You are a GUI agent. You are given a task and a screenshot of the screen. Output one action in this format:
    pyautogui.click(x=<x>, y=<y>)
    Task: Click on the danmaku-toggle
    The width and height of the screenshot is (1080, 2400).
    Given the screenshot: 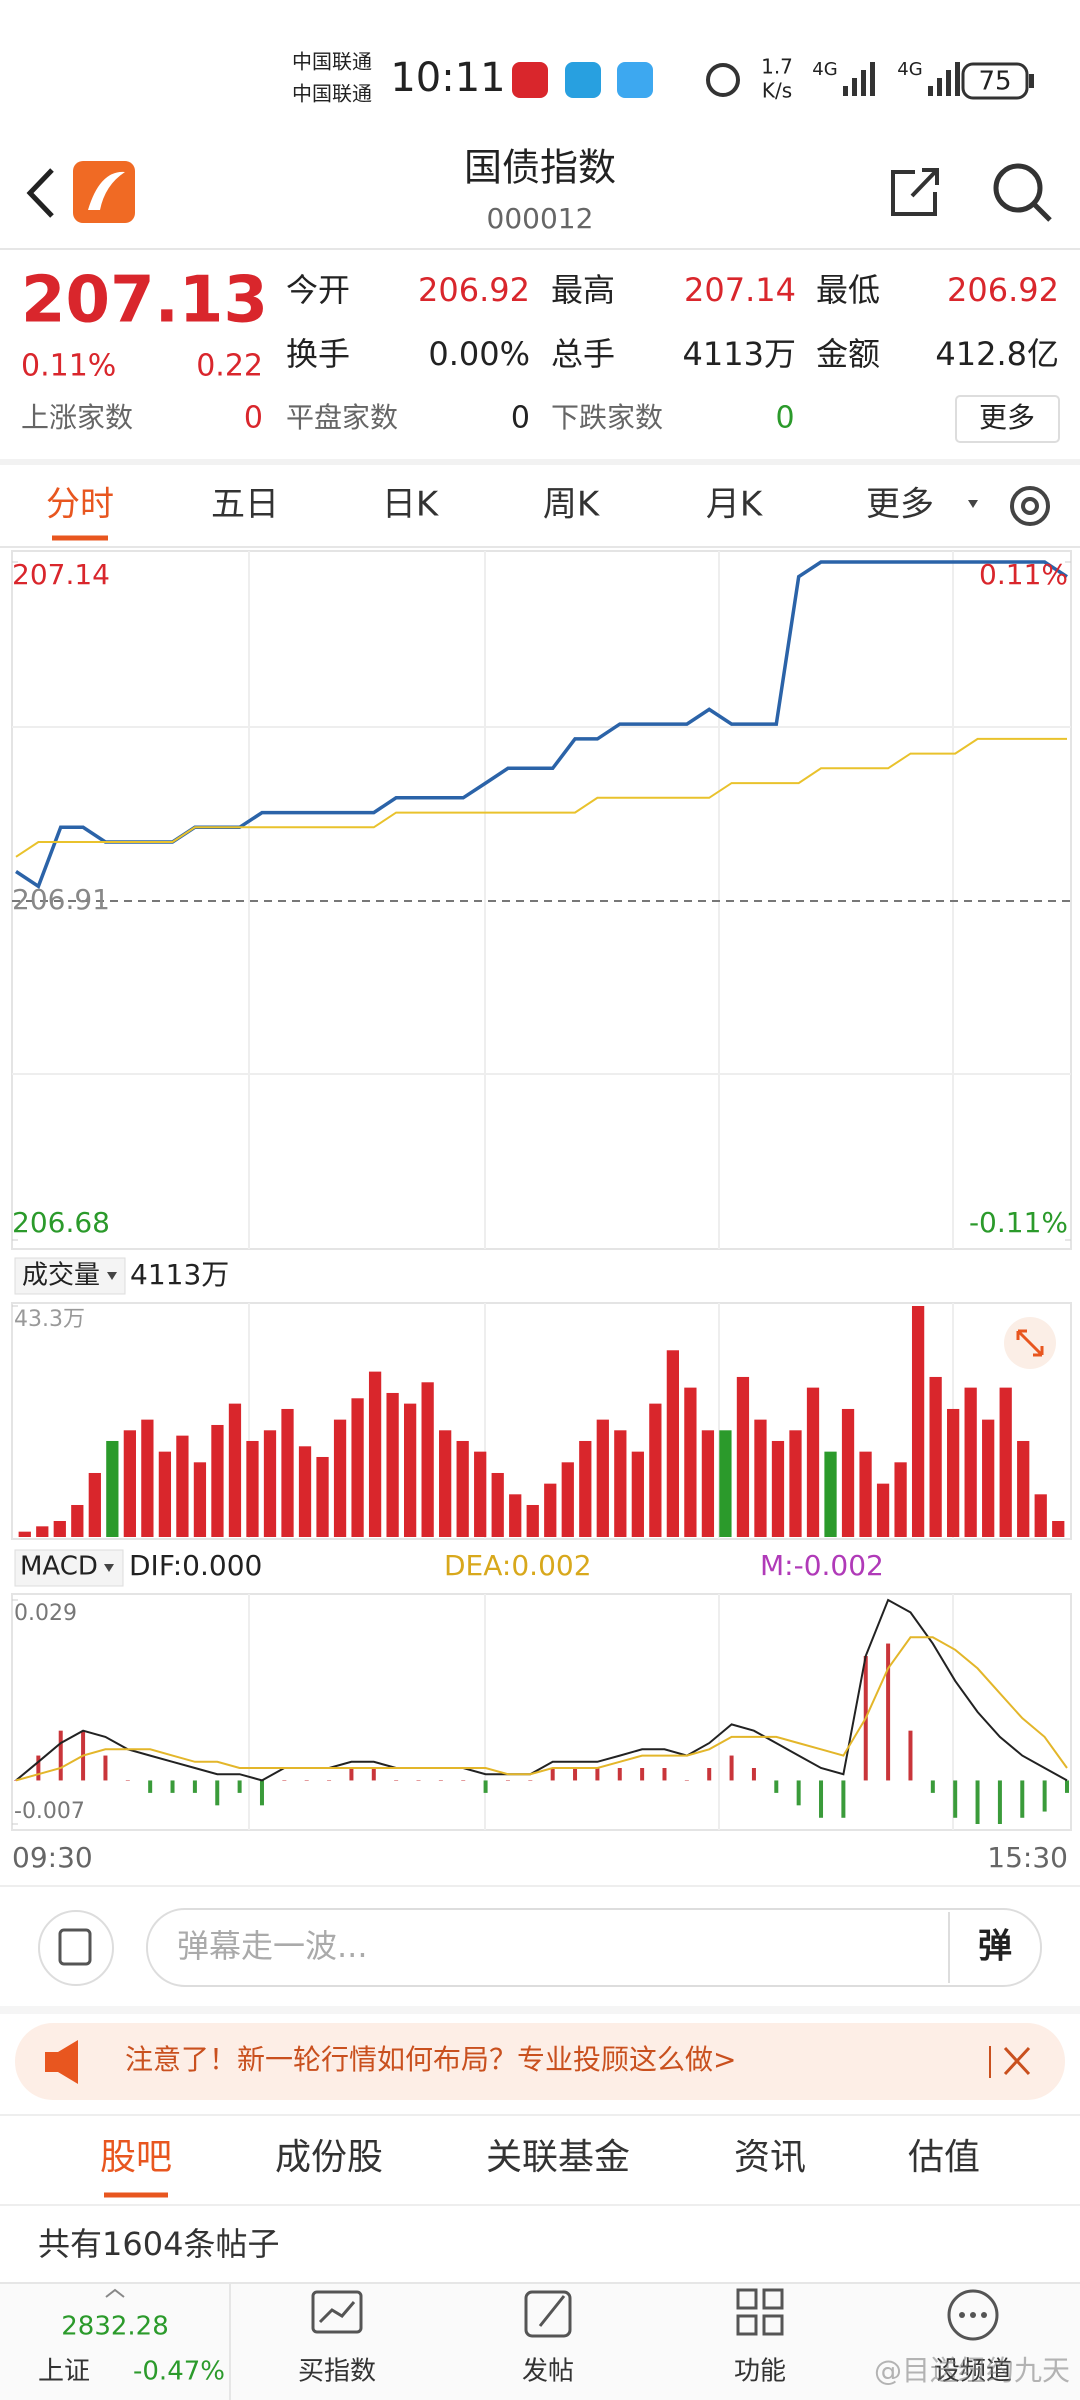 What is the action you would take?
    pyautogui.click(x=76, y=1948)
    